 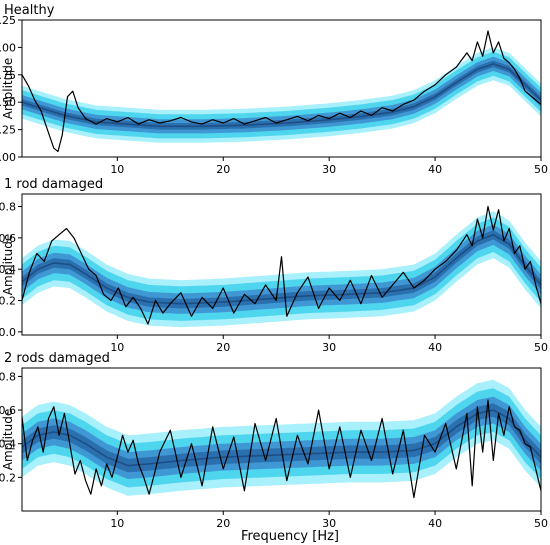 I want to click on y-tick-label: 0.25, so click(x=8, y=130).